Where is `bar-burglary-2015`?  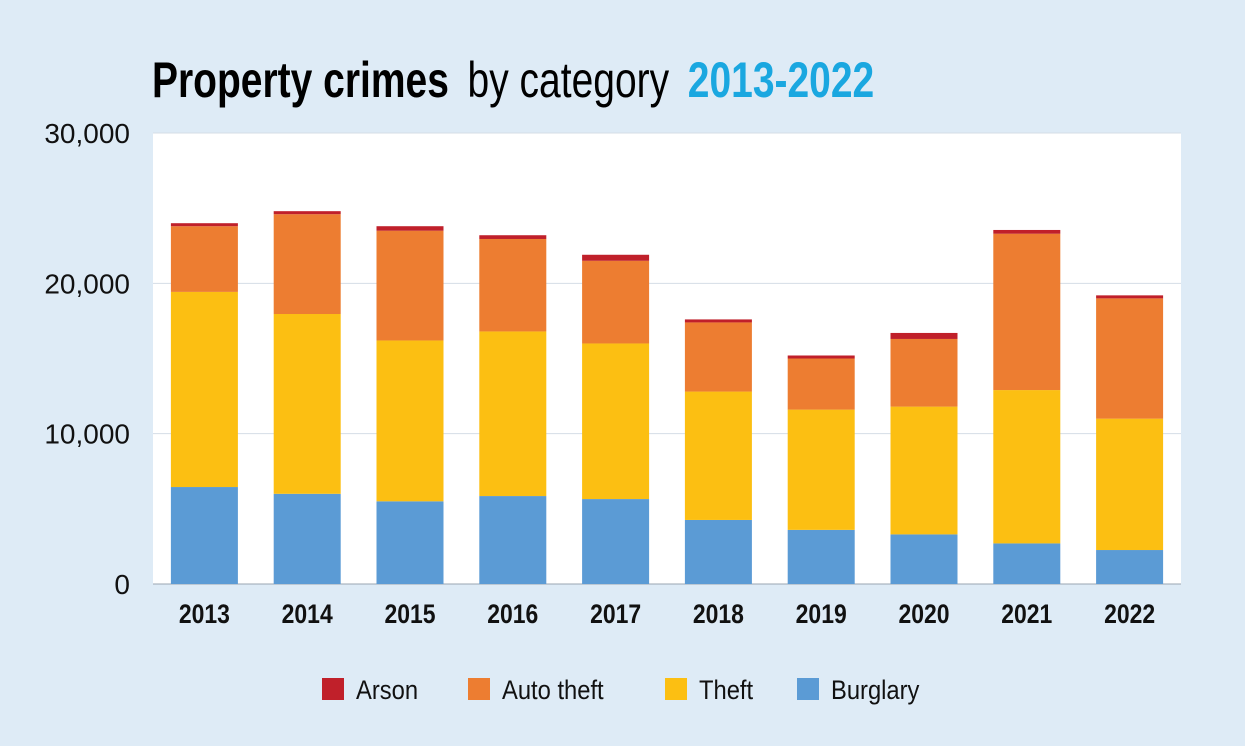
bar-burglary-2015 is located at coordinates (410, 542).